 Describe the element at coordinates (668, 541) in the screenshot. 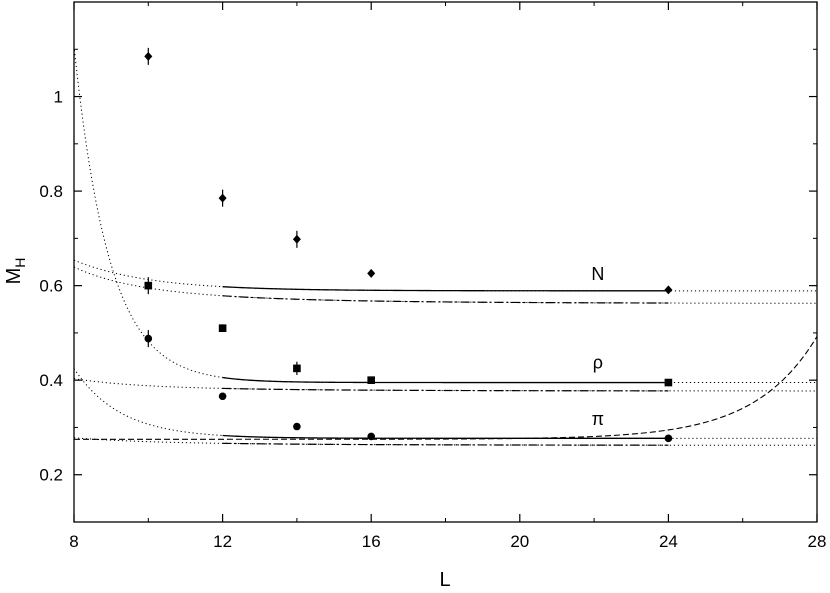

I see `x-tick-label: 24` at that location.